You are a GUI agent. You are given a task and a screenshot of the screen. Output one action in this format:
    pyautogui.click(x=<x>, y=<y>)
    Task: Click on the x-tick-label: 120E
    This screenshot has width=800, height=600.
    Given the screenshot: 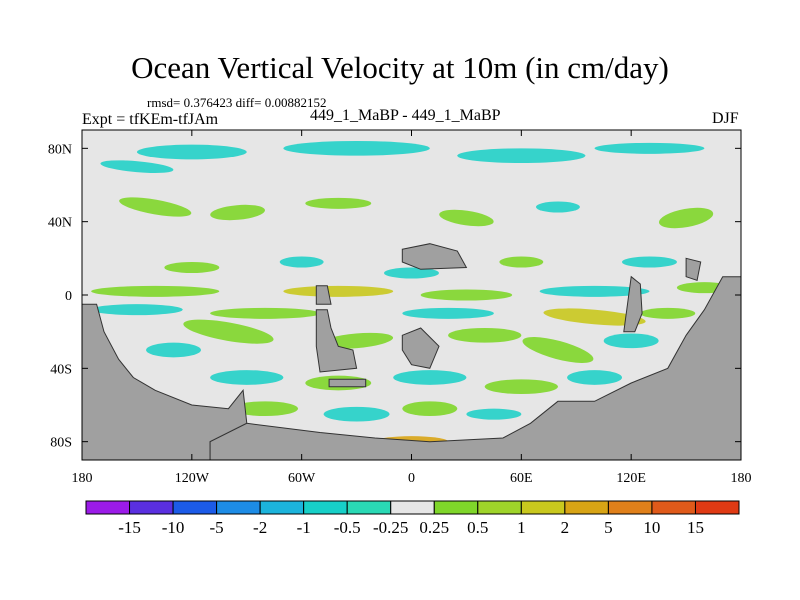 What is the action you would take?
    pyautogui.click(x=631, y=478)
    